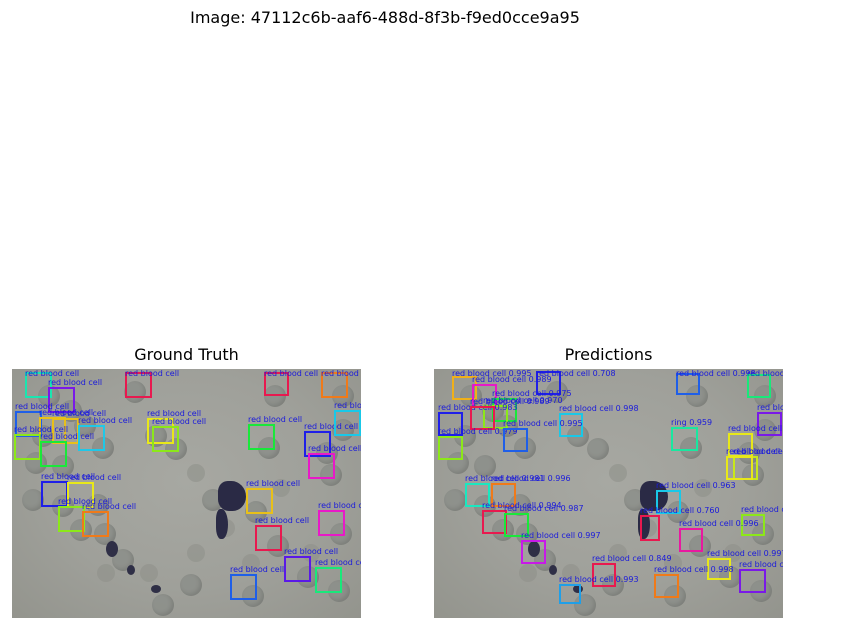 Image resolution: width=849 pixels, height=630 pixels. What do you see at coordinates (745, 553) in the screenshot?
I see `box-label: red blood cell 0.997` at bounding box center [745, 553].